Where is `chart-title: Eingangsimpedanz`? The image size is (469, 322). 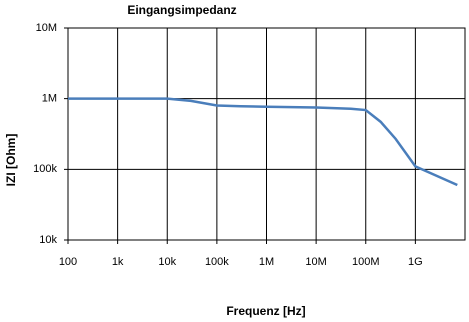 chart-title: Eingangsimpedanz is located at coordinates (181, 10).